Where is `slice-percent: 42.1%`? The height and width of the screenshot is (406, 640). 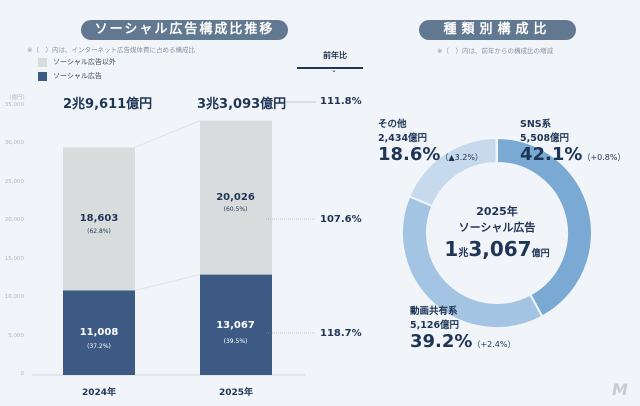 slice-percent: 42.1% is located at coordinates (551, 154).